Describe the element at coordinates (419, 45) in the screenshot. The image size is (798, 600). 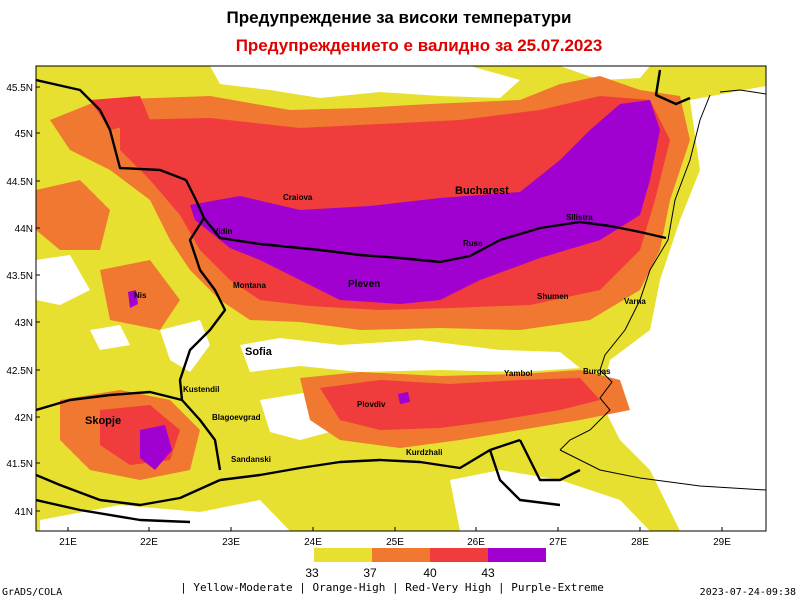
I see `validity-subtitle: Предупреждението е валидно за 25.07.2023` at that location.